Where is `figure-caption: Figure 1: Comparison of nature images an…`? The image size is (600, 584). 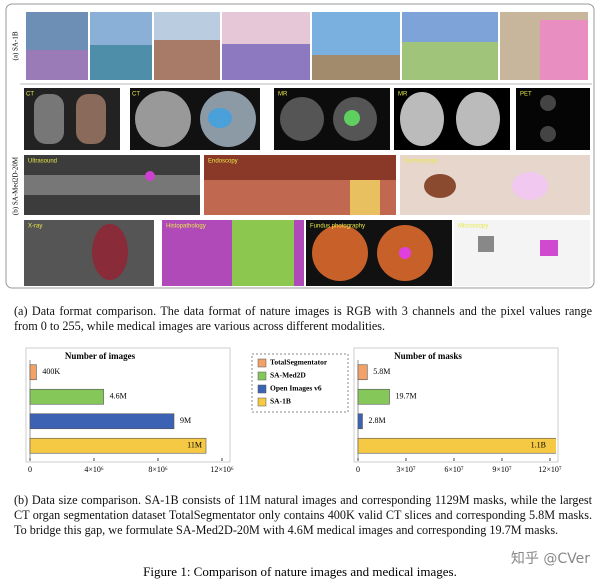 figure-caption: Figure 1: Comparison of nature images an… is located at coordinates (300, 571).